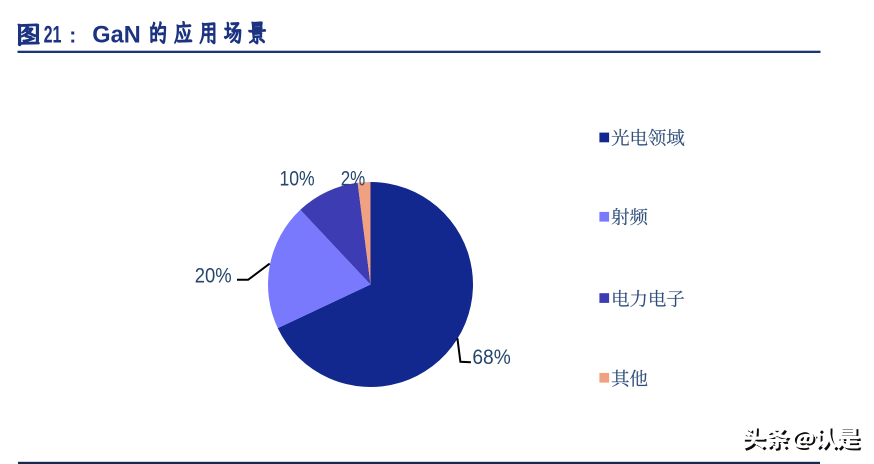 This screenshot has width=874, height=464. I want to click on svg-text: 68%, so click(491, 357).